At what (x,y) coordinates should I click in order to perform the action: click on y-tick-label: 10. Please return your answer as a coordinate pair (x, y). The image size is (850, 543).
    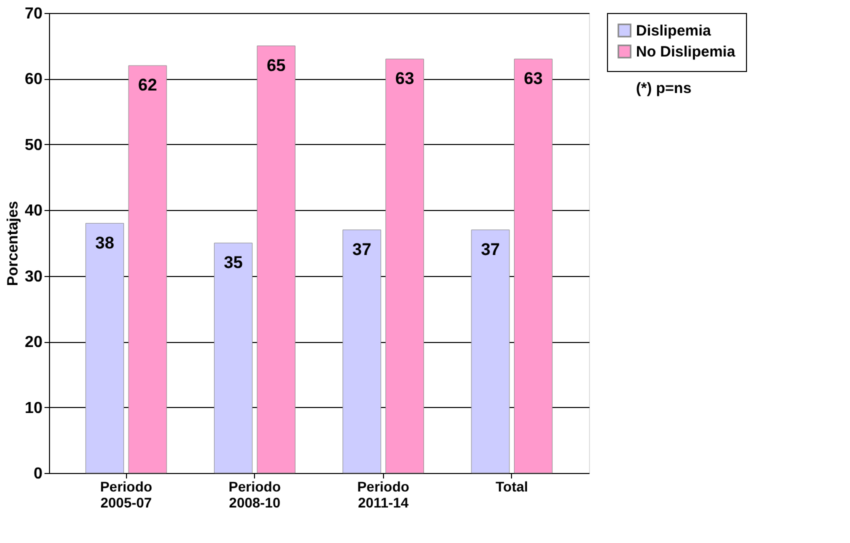
    Looking at the image, I should click on (33, 408).